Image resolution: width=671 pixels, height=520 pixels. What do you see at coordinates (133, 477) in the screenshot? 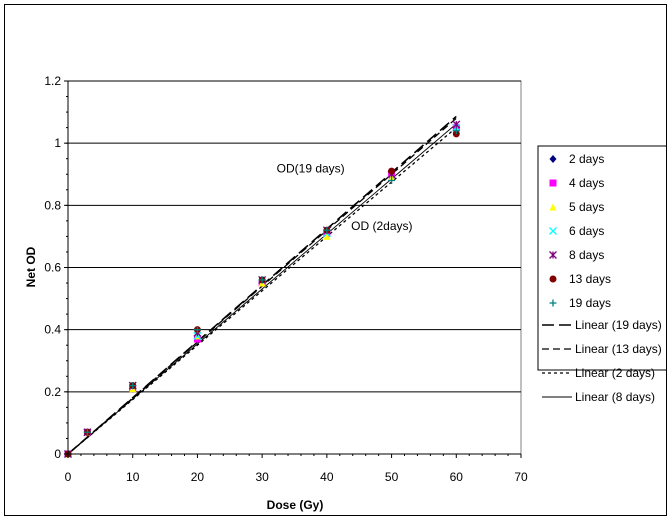
I see `x-tick-label-1: 10` at bounding box center [133, 477].